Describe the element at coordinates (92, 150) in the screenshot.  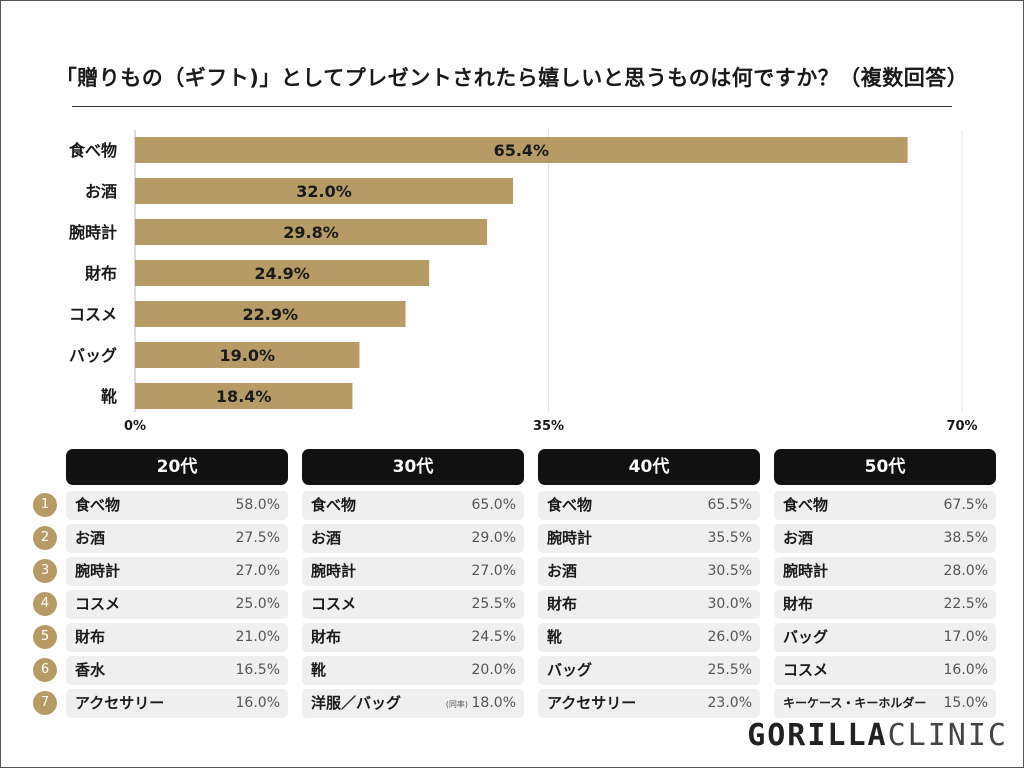
I see `category-label: 食べ物` at that location.